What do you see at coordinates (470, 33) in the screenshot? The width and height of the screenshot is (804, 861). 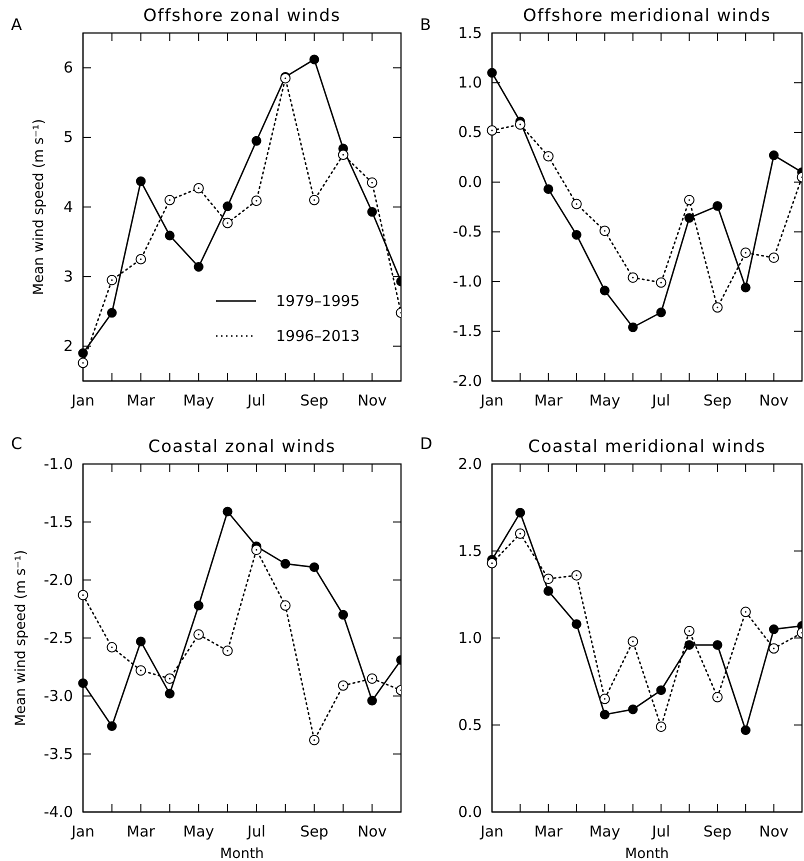 I see `y-tick-label: 1.5` at bounding box center [470, 33].